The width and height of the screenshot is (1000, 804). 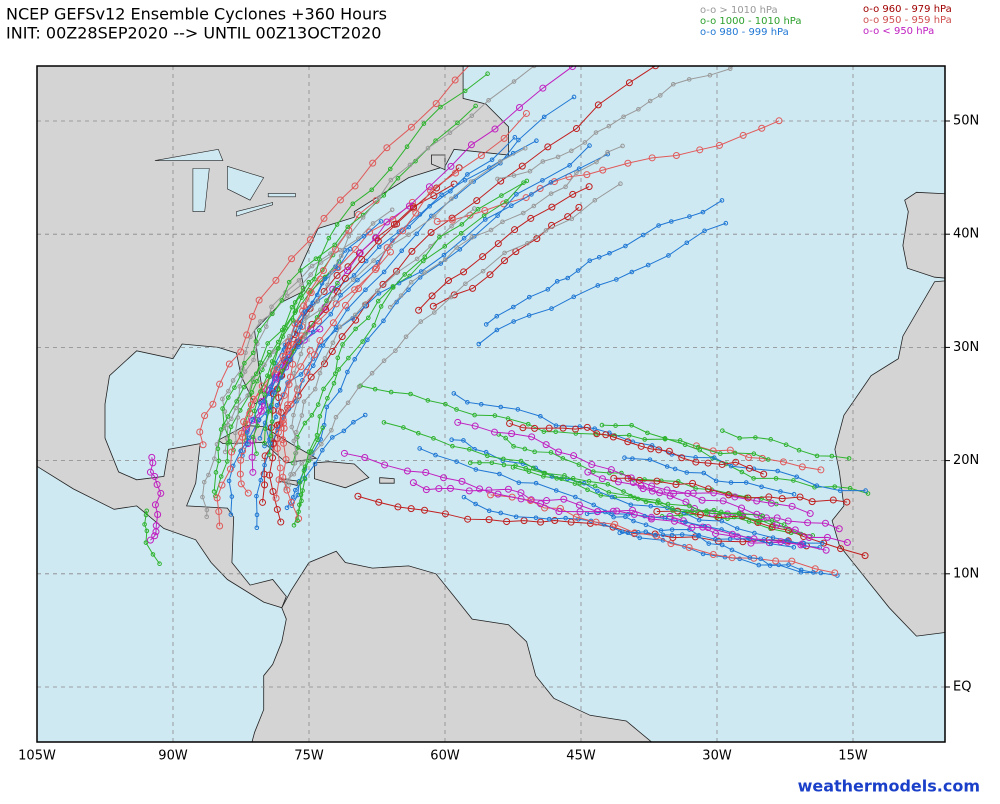 What do you see at coordinates (341, 475) in the screenshot?
I see `land` at bounding box center [341, 475].